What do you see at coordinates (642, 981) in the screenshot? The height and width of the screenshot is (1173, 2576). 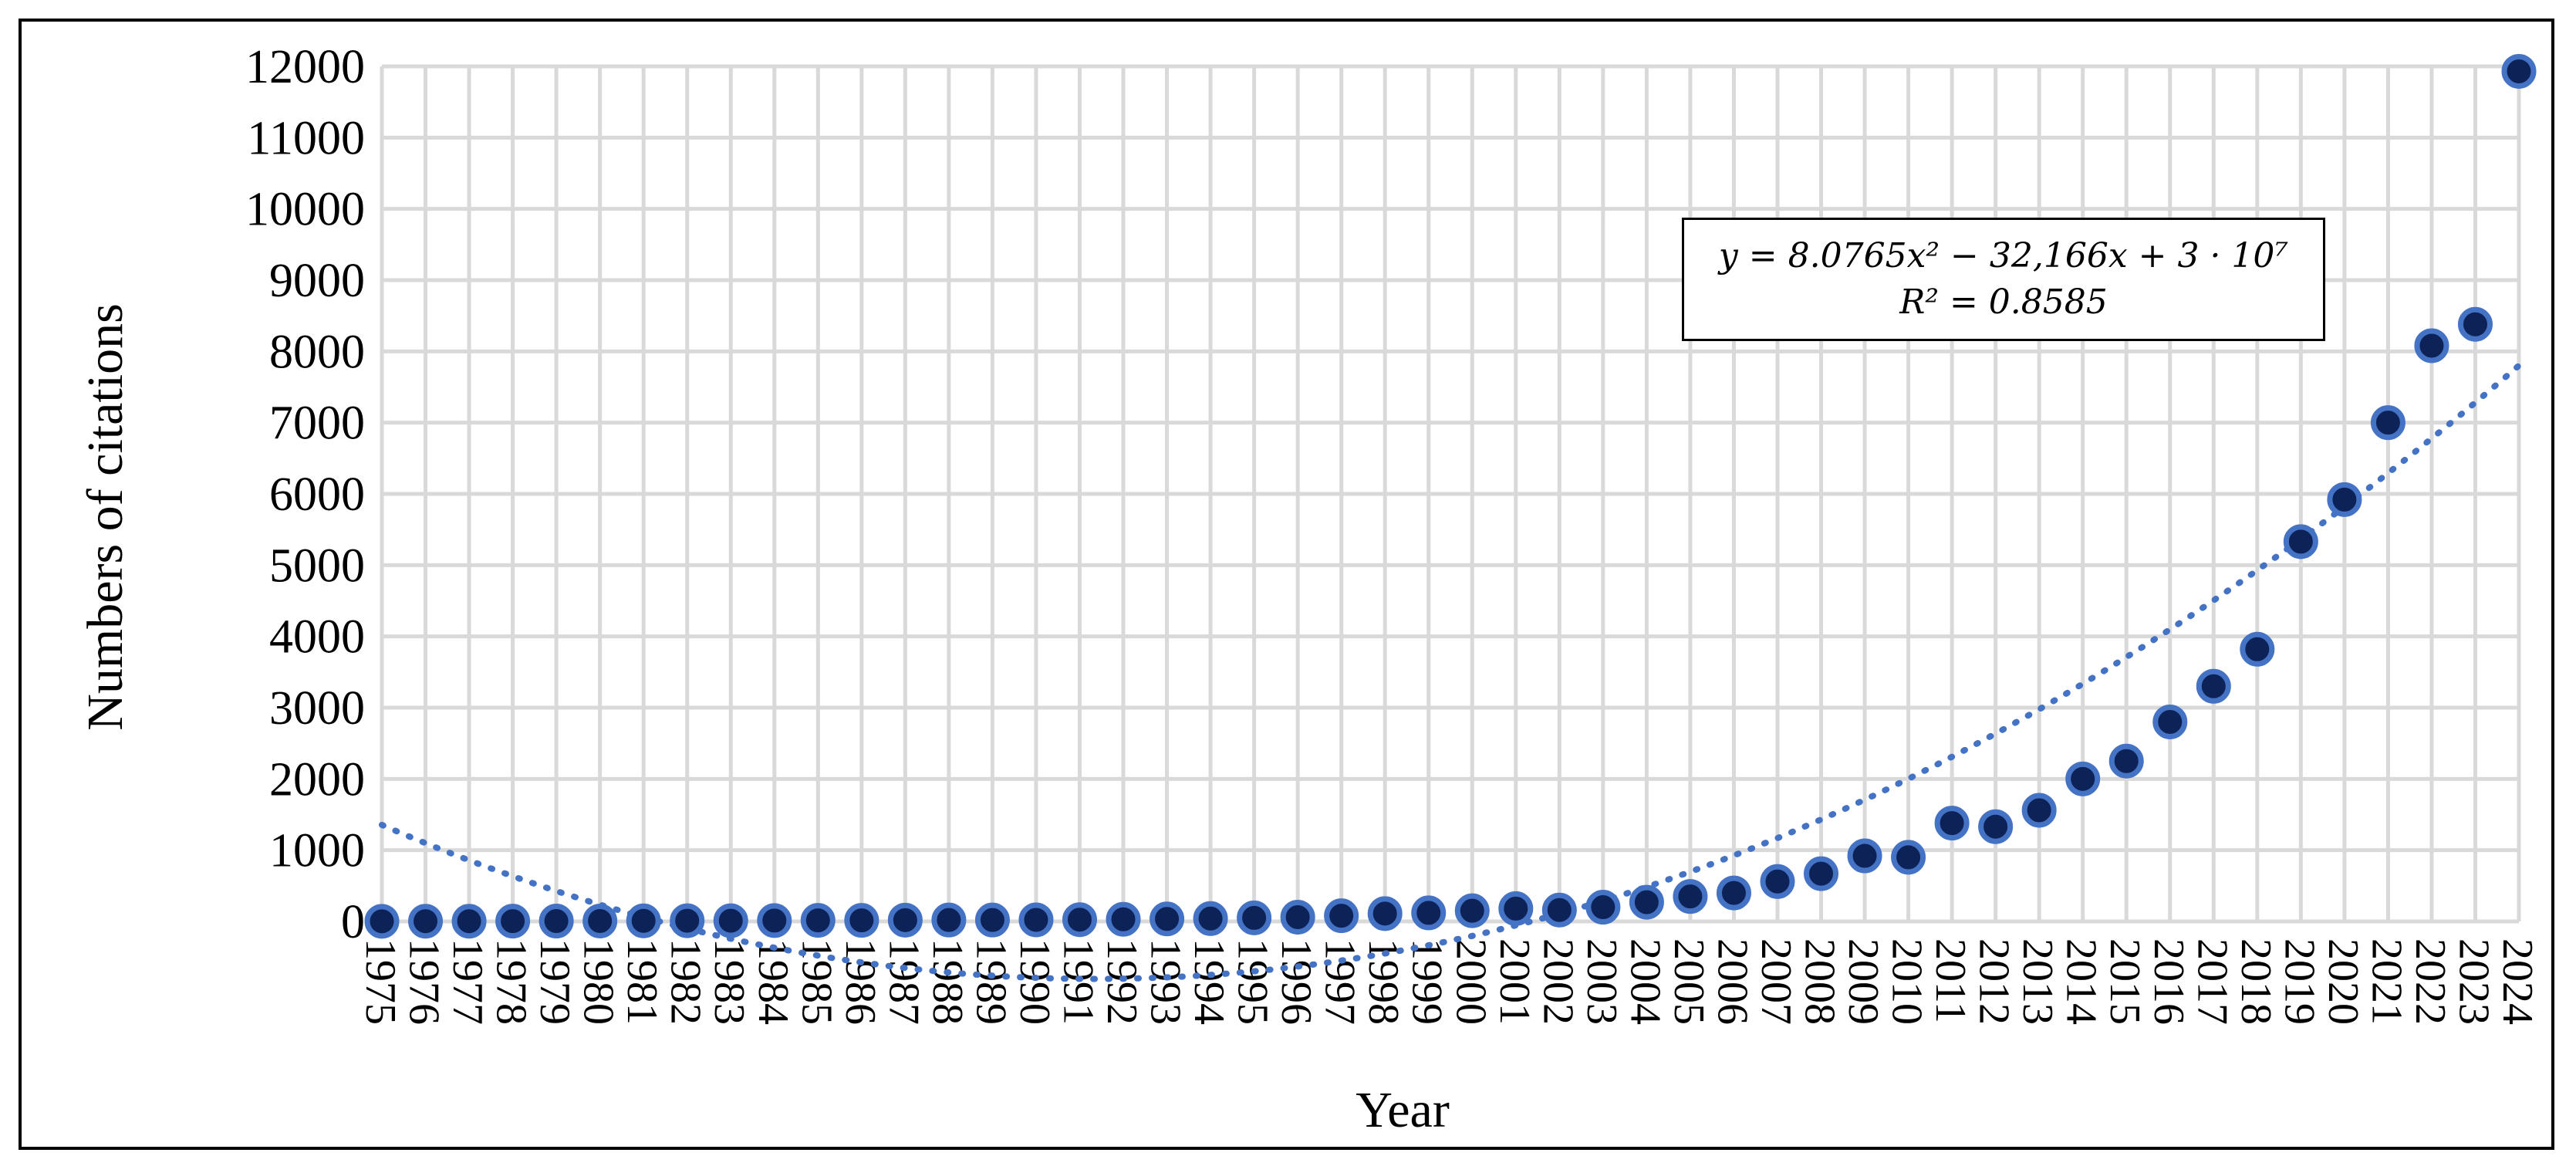 I see `x-tick-label: 1981` at bounding box center [642, 981].